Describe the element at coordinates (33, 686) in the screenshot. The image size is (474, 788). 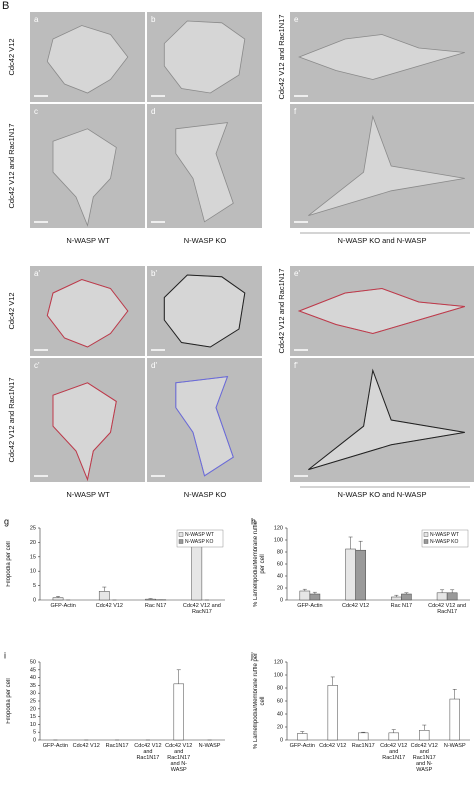
I see `y-tick-label: 35` at that location.